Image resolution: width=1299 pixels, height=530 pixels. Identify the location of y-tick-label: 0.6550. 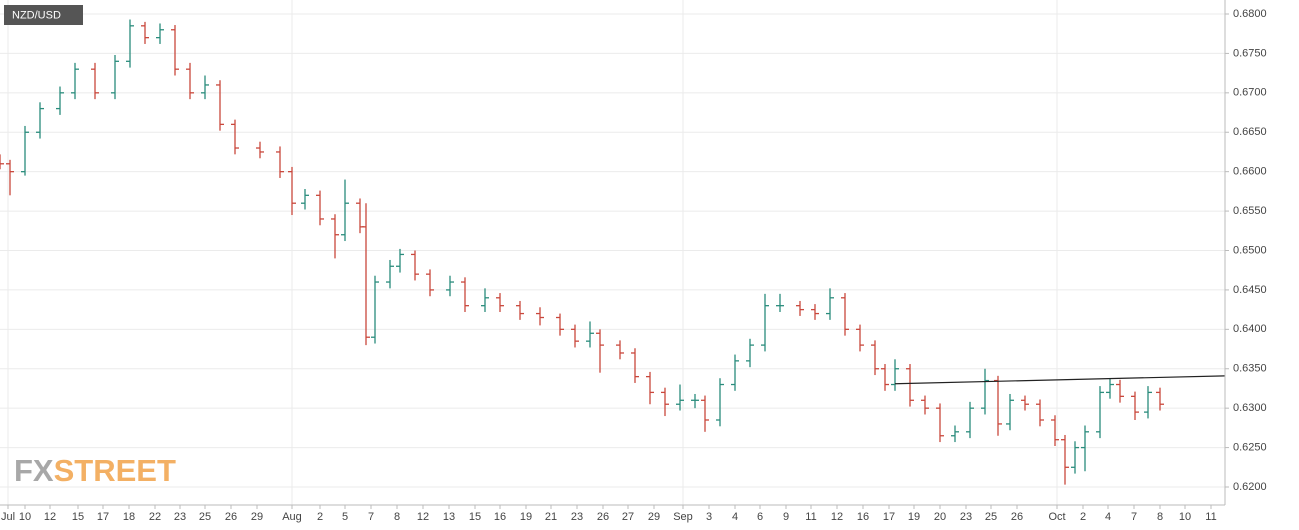
(1250, 211).